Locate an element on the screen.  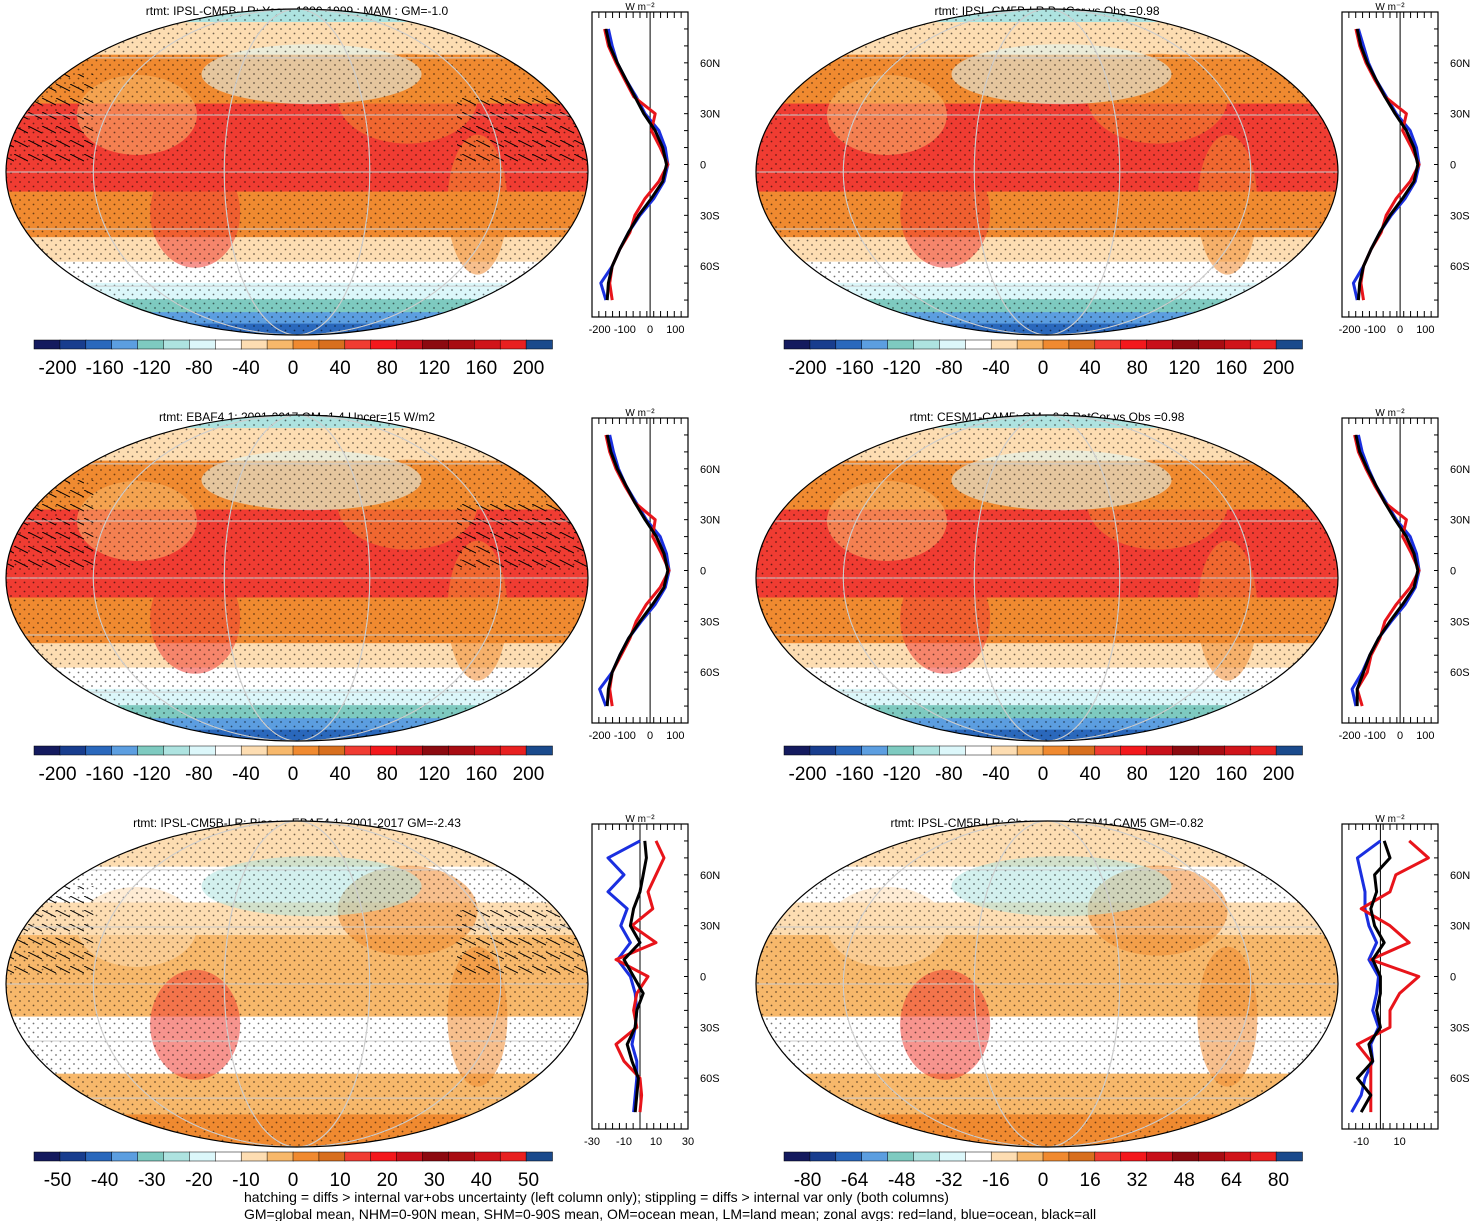
lat-tick-label: 0 is located at coordinates (1453, 166).